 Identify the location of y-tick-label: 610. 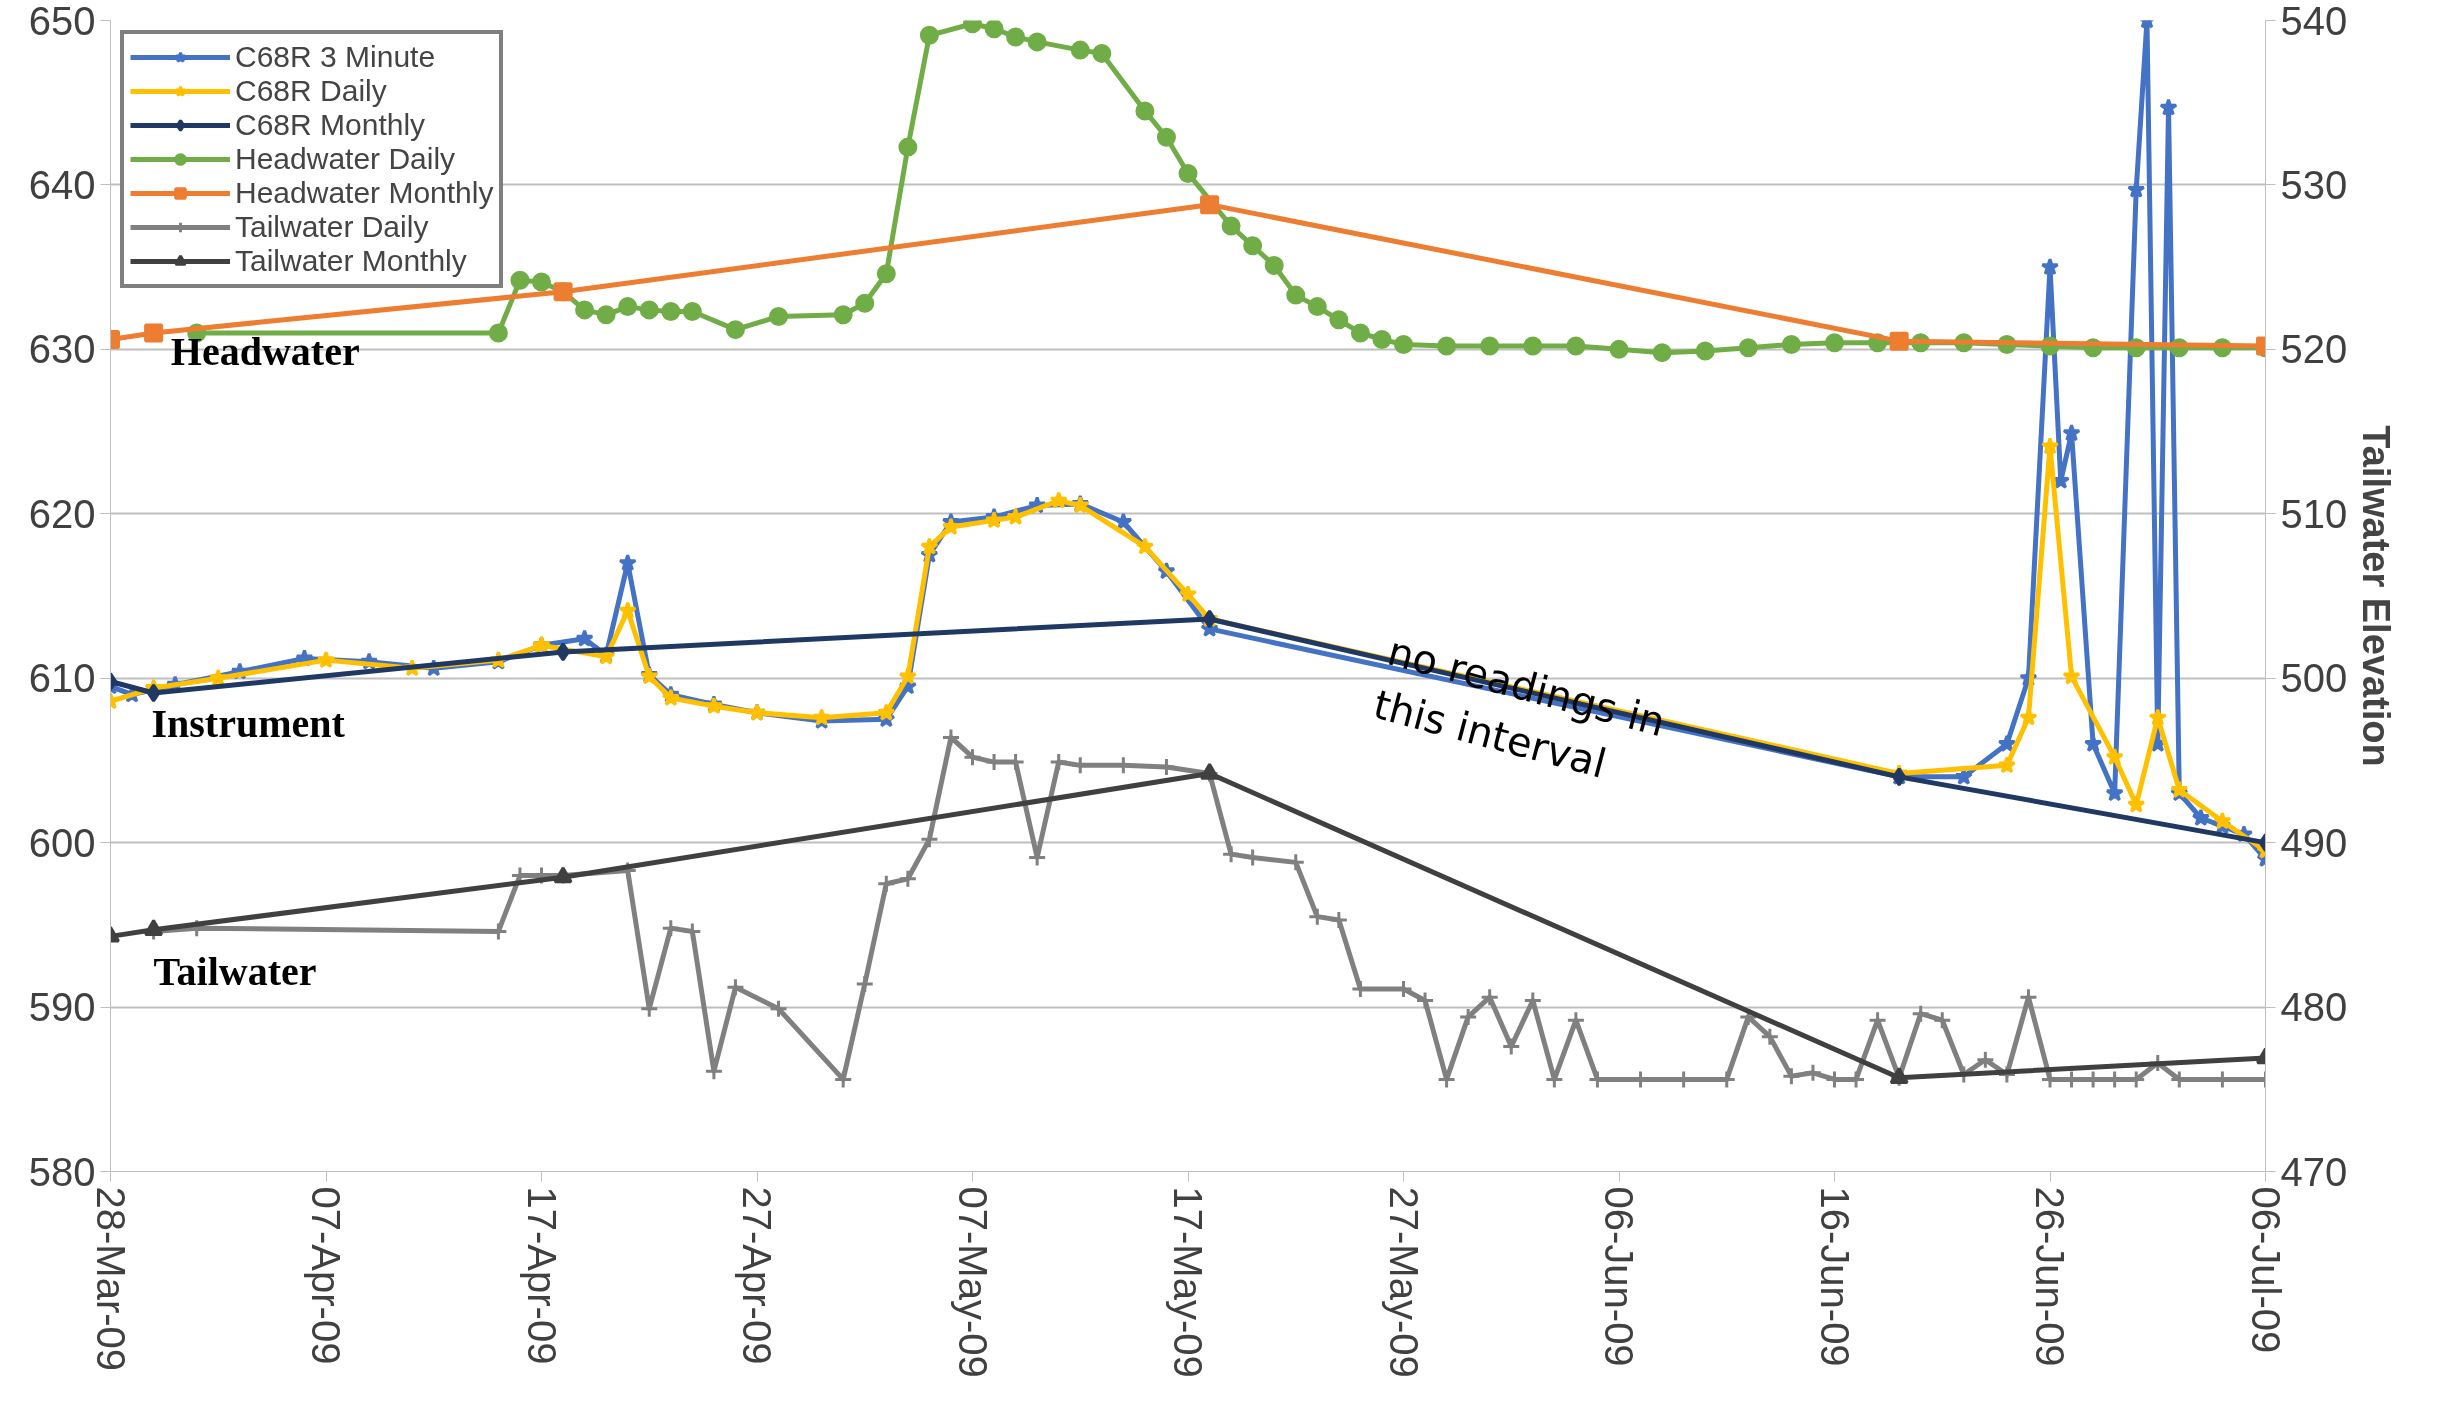
(62, 678).